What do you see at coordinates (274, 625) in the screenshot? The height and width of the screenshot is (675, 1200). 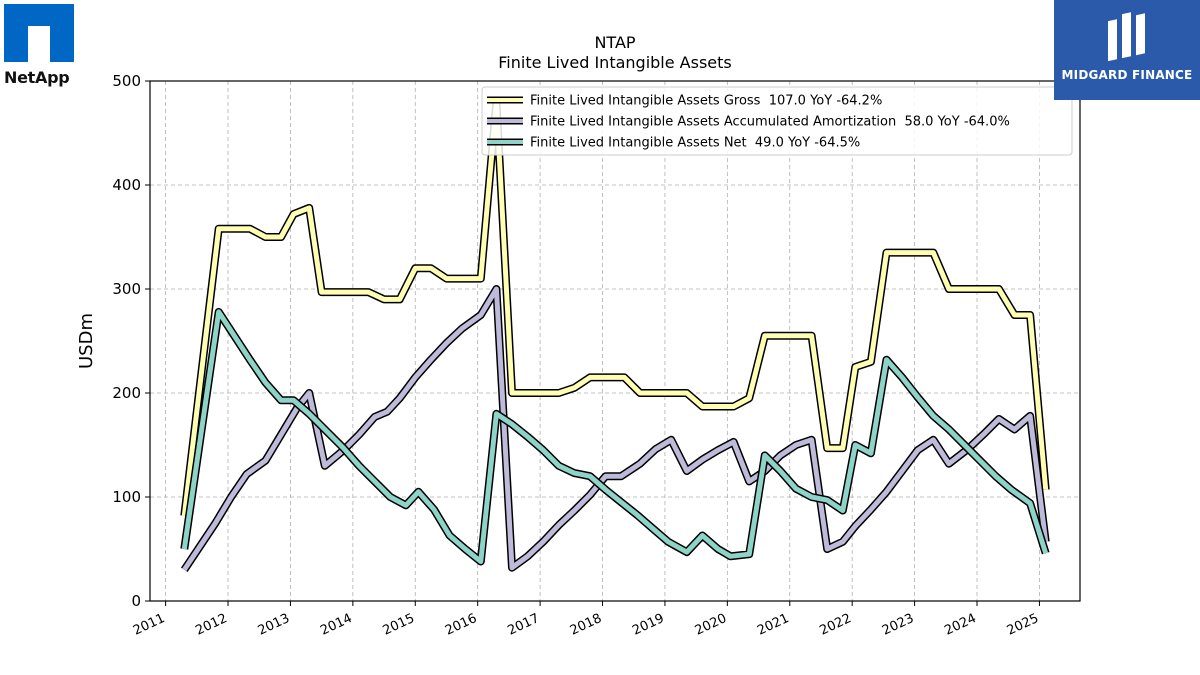 I see `x-tick-label: 2013` at bounding box center [274, 625].